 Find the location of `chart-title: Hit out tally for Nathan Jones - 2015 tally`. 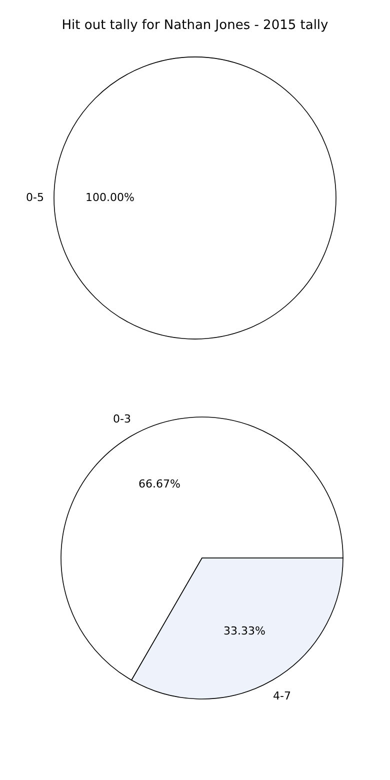

chart-title: Hit out tally for Nathan Jones - 2015 tally is located at coordinates (195, 25).